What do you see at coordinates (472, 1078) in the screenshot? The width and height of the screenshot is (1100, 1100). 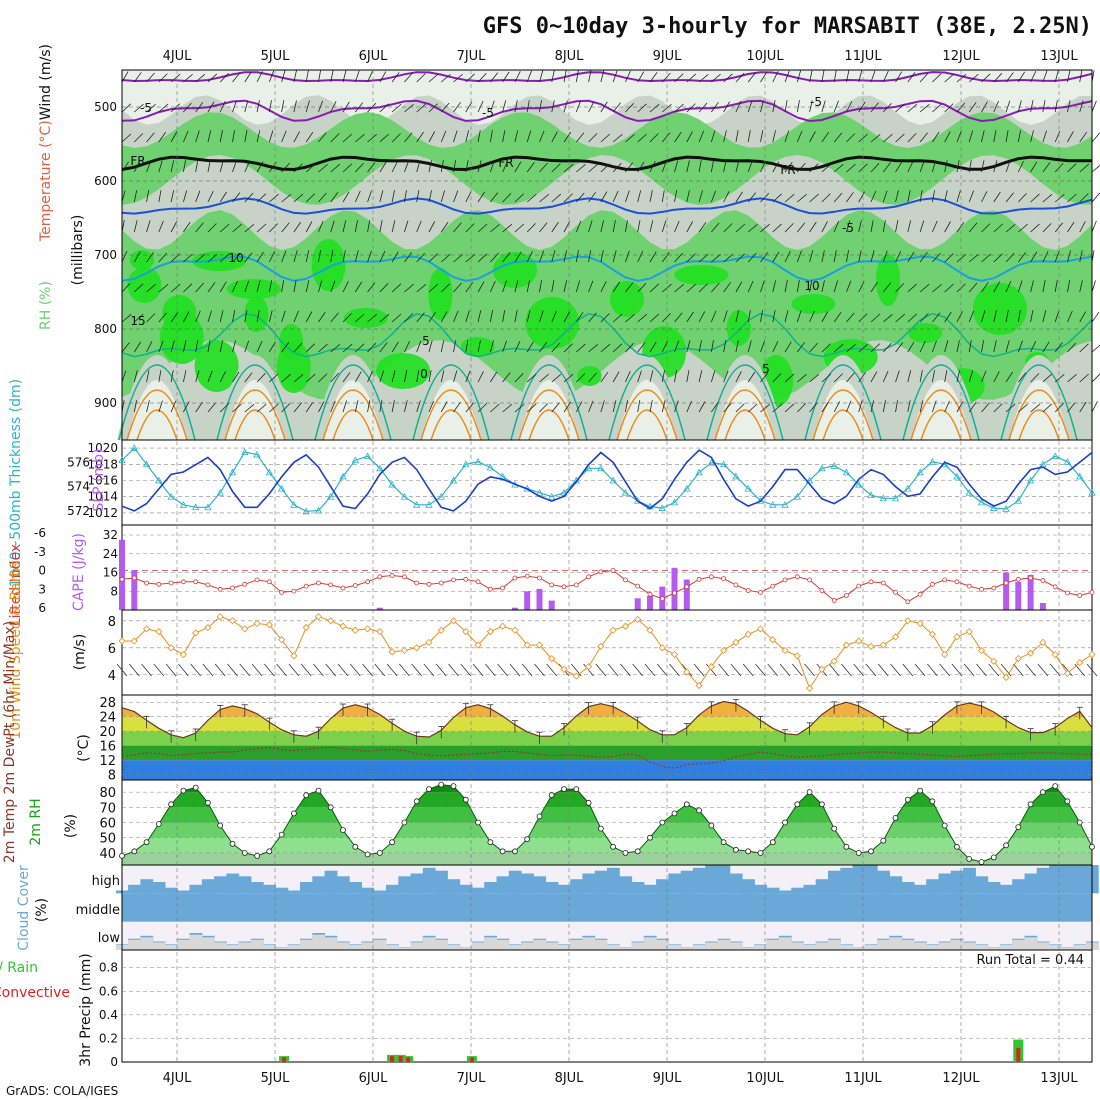 I see `bottom-day-label-7JUL: 7JUL` at bounding box center [472, 1078].